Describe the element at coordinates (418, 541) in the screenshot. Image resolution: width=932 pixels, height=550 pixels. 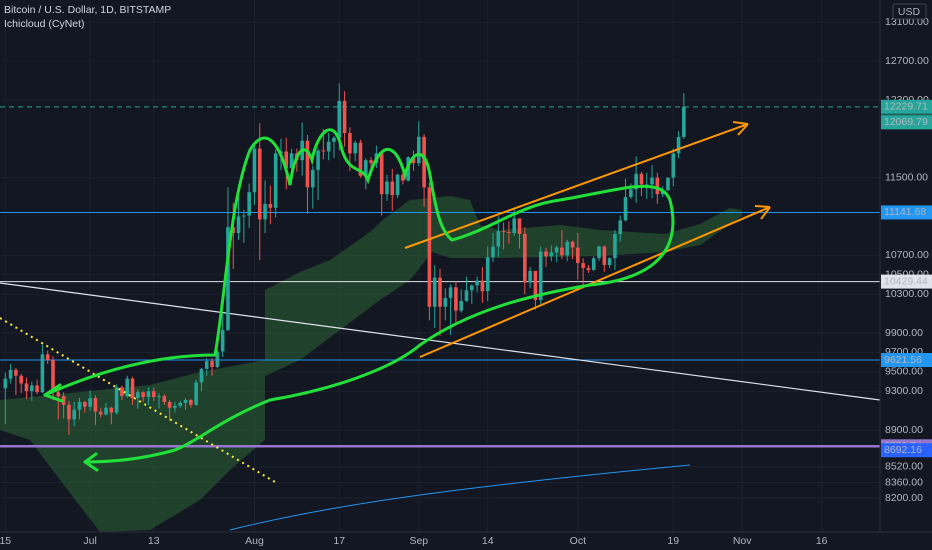
I see `x-tick-label: Sep` at that location.